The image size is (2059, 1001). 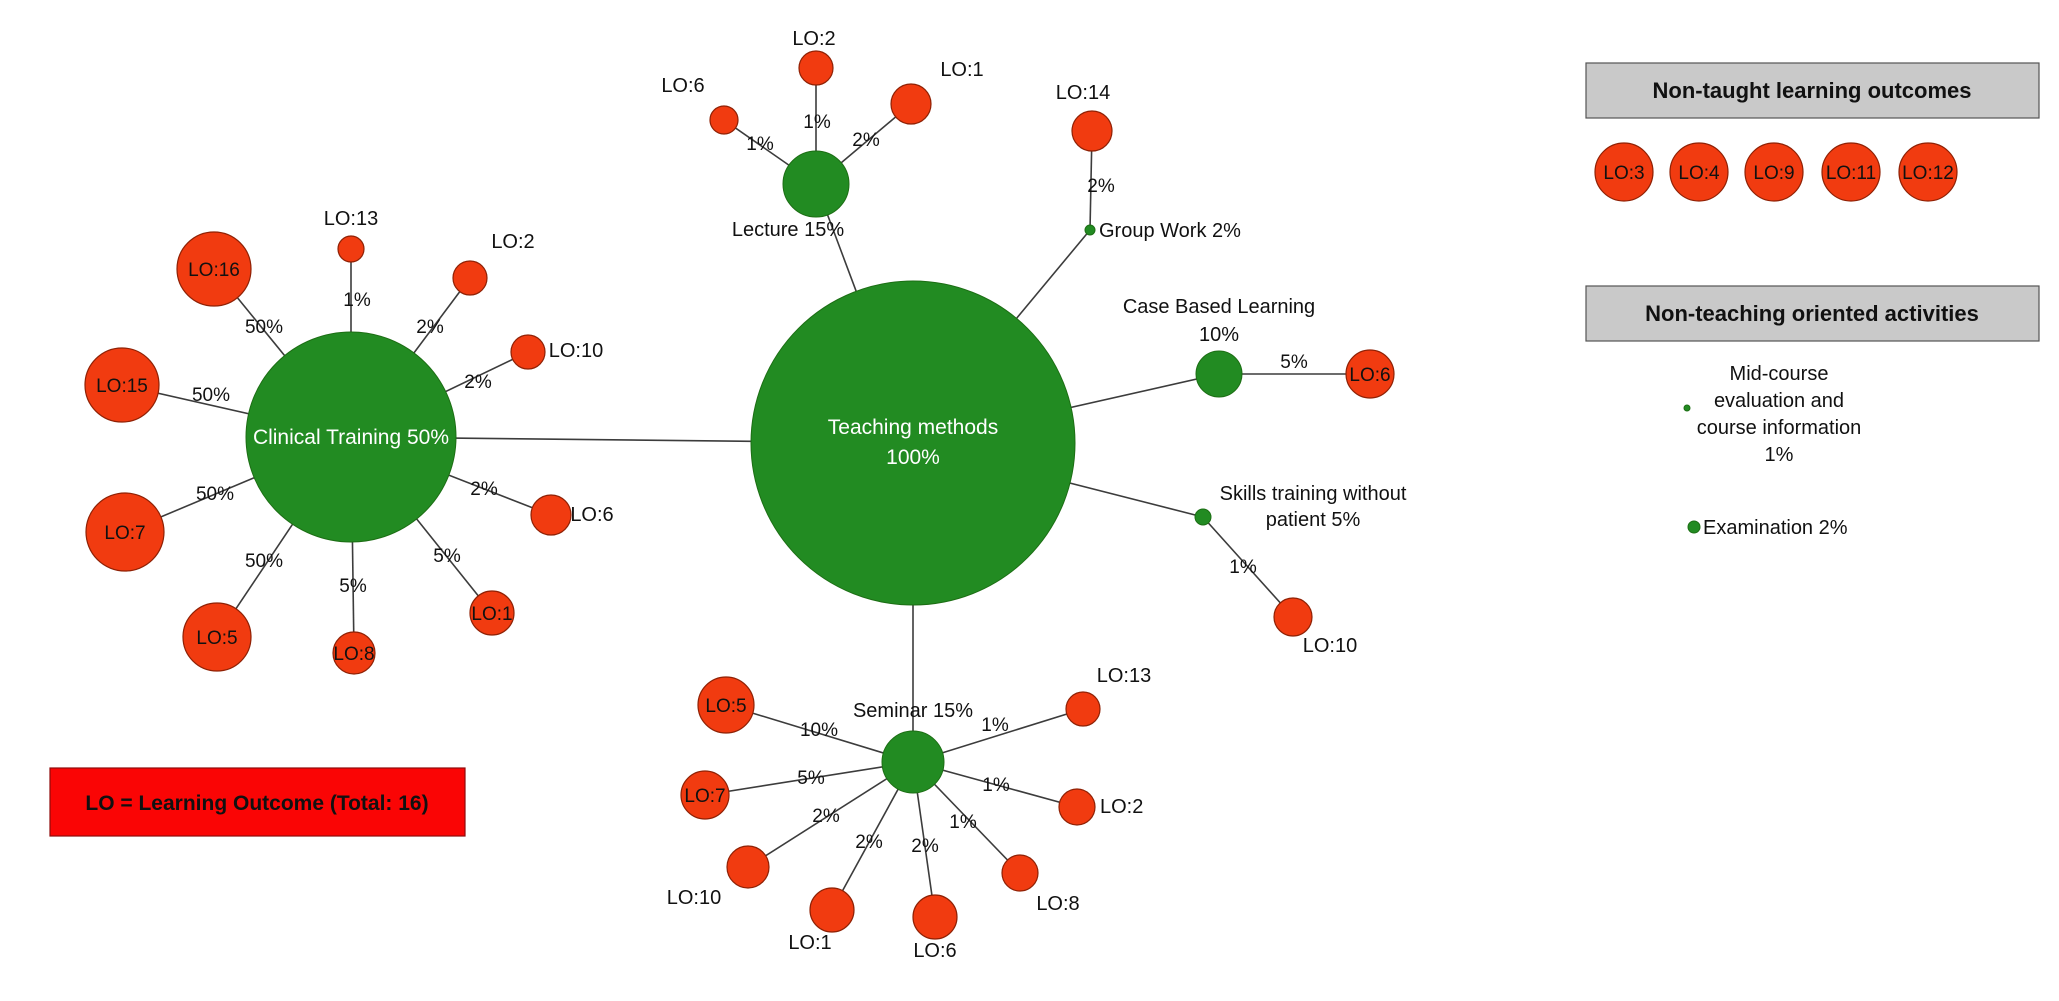 What do you see at coordinates (1020, 873) in the screenshot?
I see `node-seminar-lo8` at bounding box center [1020, 873].